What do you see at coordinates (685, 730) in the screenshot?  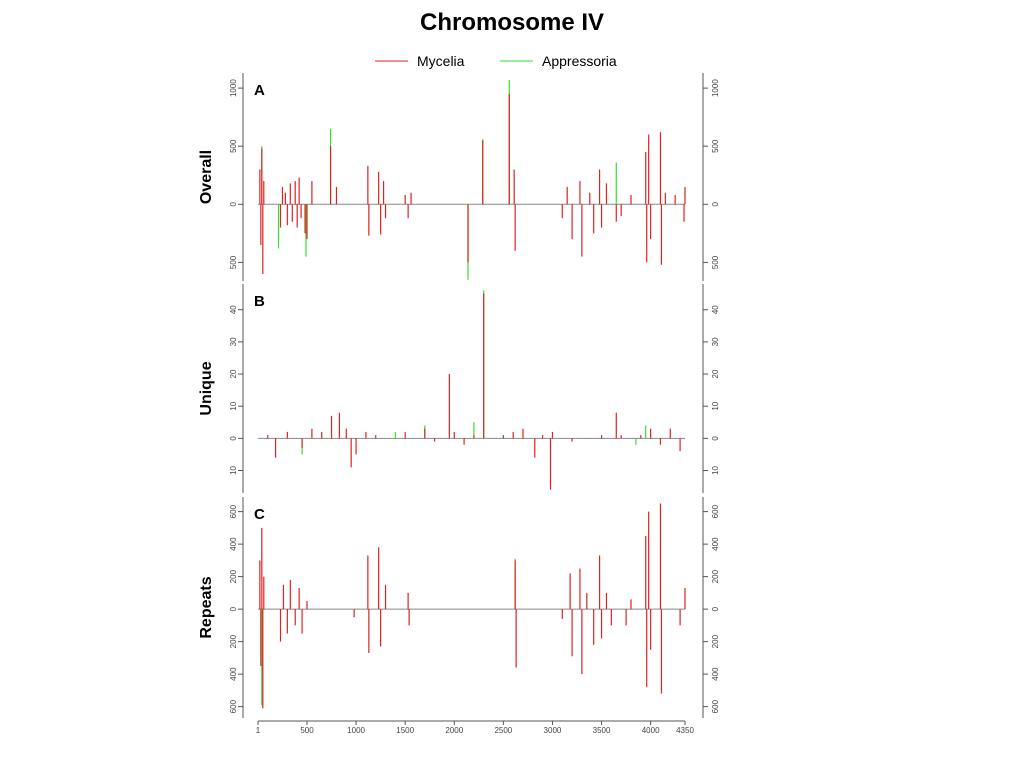 I see `x-tick-label: 4350` at bounding box center [685, 730].